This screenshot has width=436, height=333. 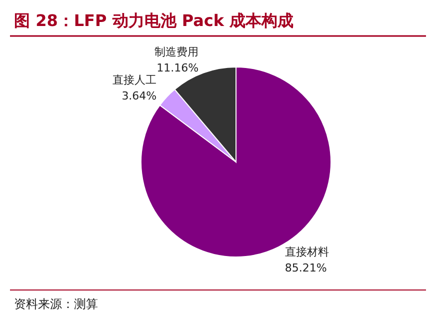 I want to click on data-label: 3.64%, so click(x=139, y=95).